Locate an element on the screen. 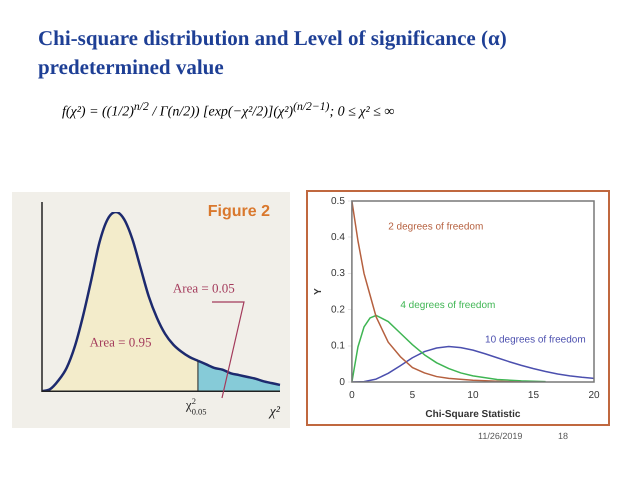 This screenshot has width=638, height=478. x-tick-label: 10 is located at coordinates (473, 395).